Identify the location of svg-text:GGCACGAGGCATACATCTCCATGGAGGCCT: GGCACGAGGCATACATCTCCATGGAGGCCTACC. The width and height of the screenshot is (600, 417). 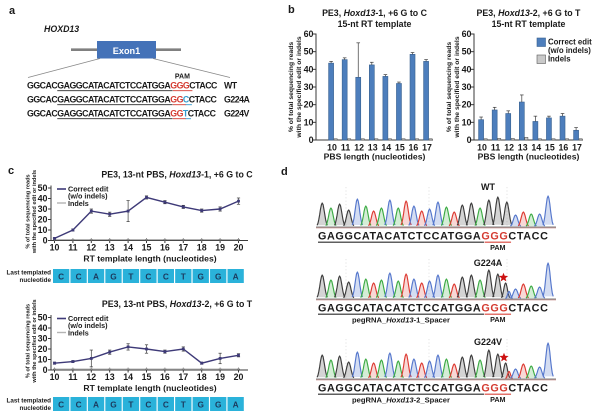
(122, 100).